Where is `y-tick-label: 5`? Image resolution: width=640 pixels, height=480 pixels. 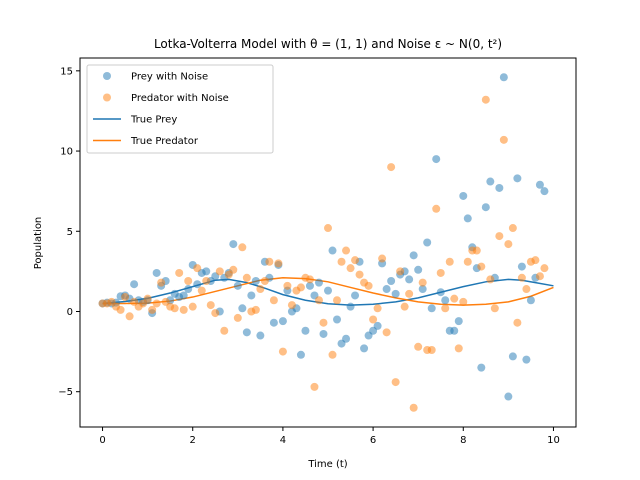 y-tick-label: 5 is located at coordinates (70, 232).